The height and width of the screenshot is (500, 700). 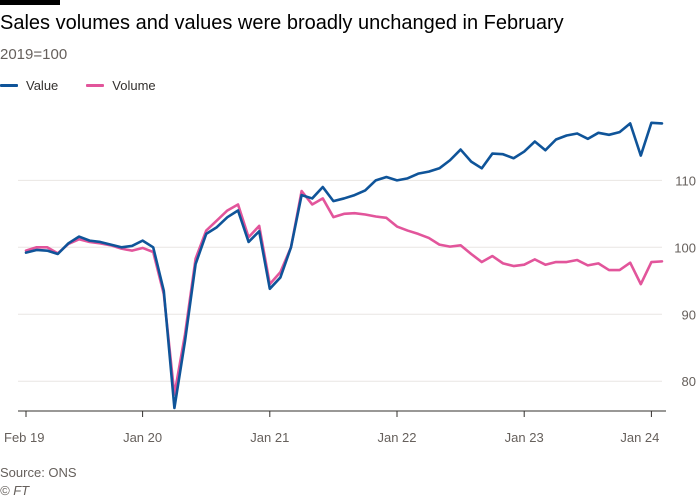 What do you see at coordinates (134, 85) in the screenshot?
I see `legend-label-volume: Volume` at bounding box center [134, 85].